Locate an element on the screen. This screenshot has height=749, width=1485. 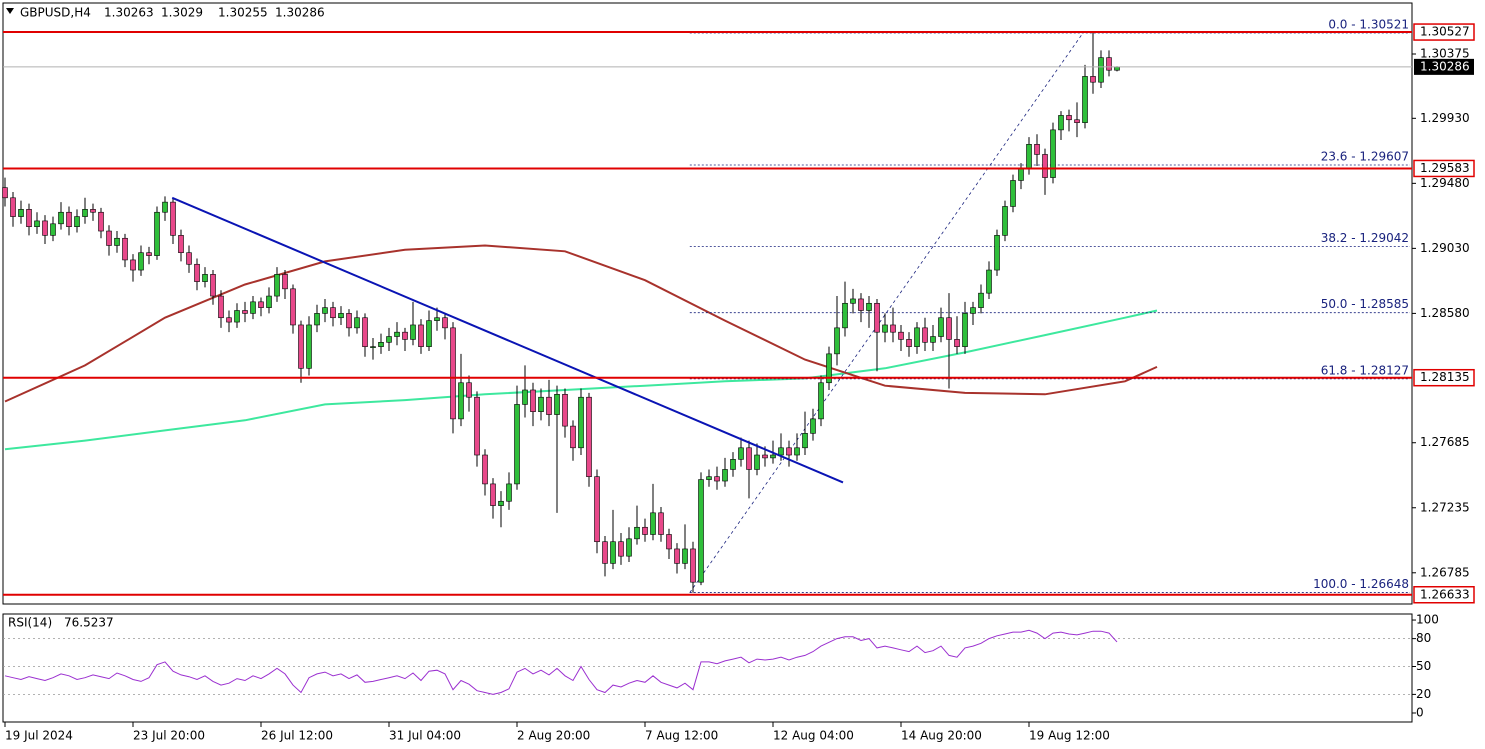
x-tick-label: 12 Aug 04:00 is located at coordinates (813, 736).